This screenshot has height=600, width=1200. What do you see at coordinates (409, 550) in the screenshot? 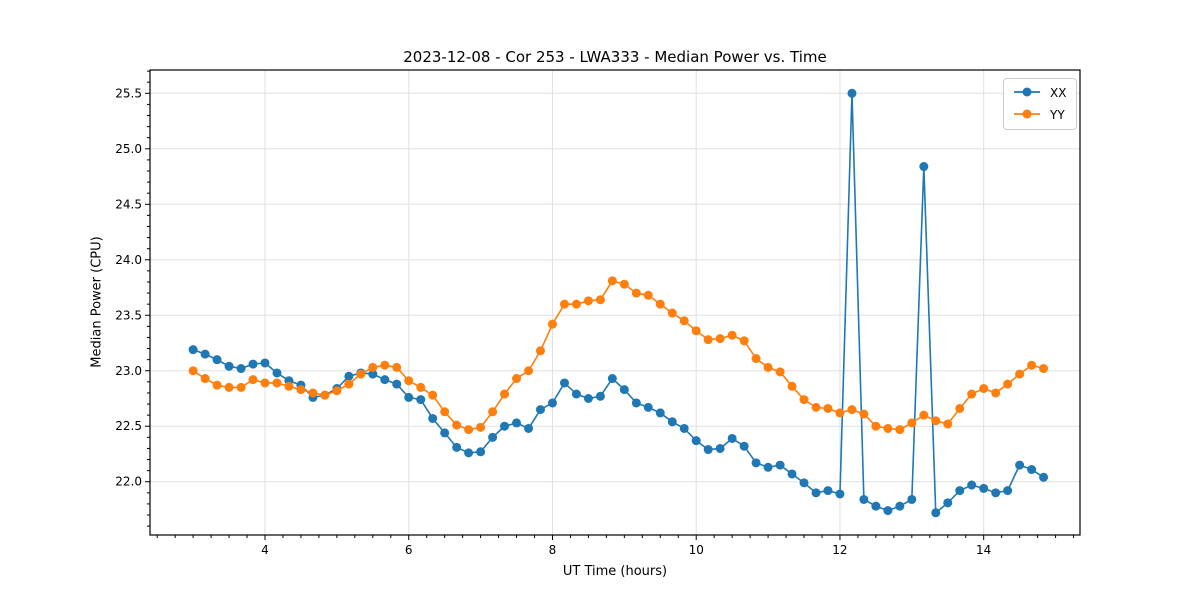
I see `x-tick-label: 6` at bounding box center [409, 550].